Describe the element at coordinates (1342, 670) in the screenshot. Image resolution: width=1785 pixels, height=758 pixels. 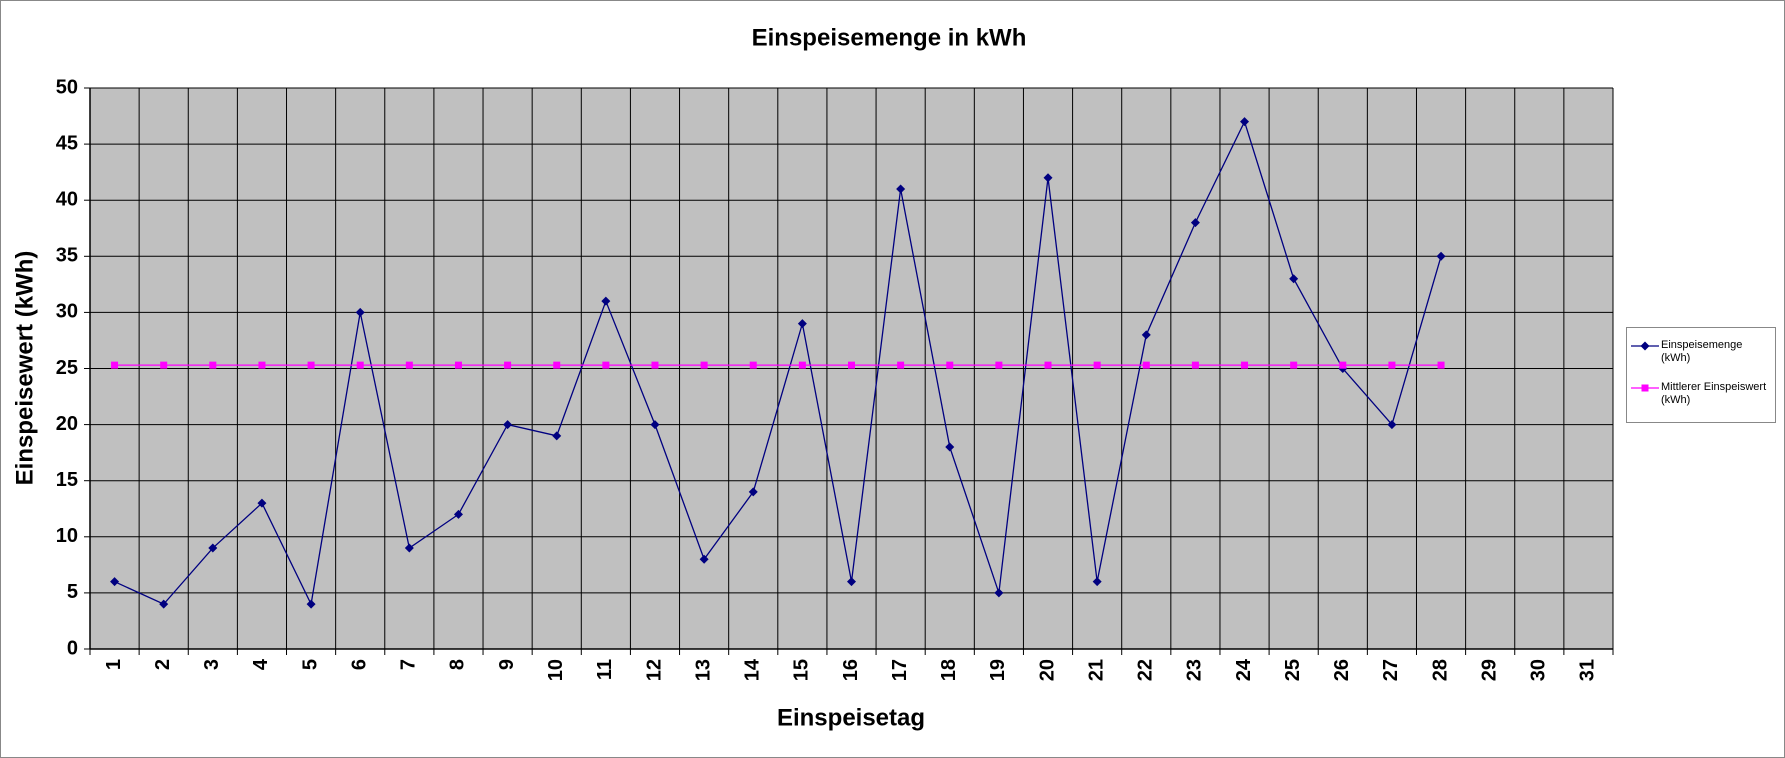
I see `x-tick-label: 26` at that location.